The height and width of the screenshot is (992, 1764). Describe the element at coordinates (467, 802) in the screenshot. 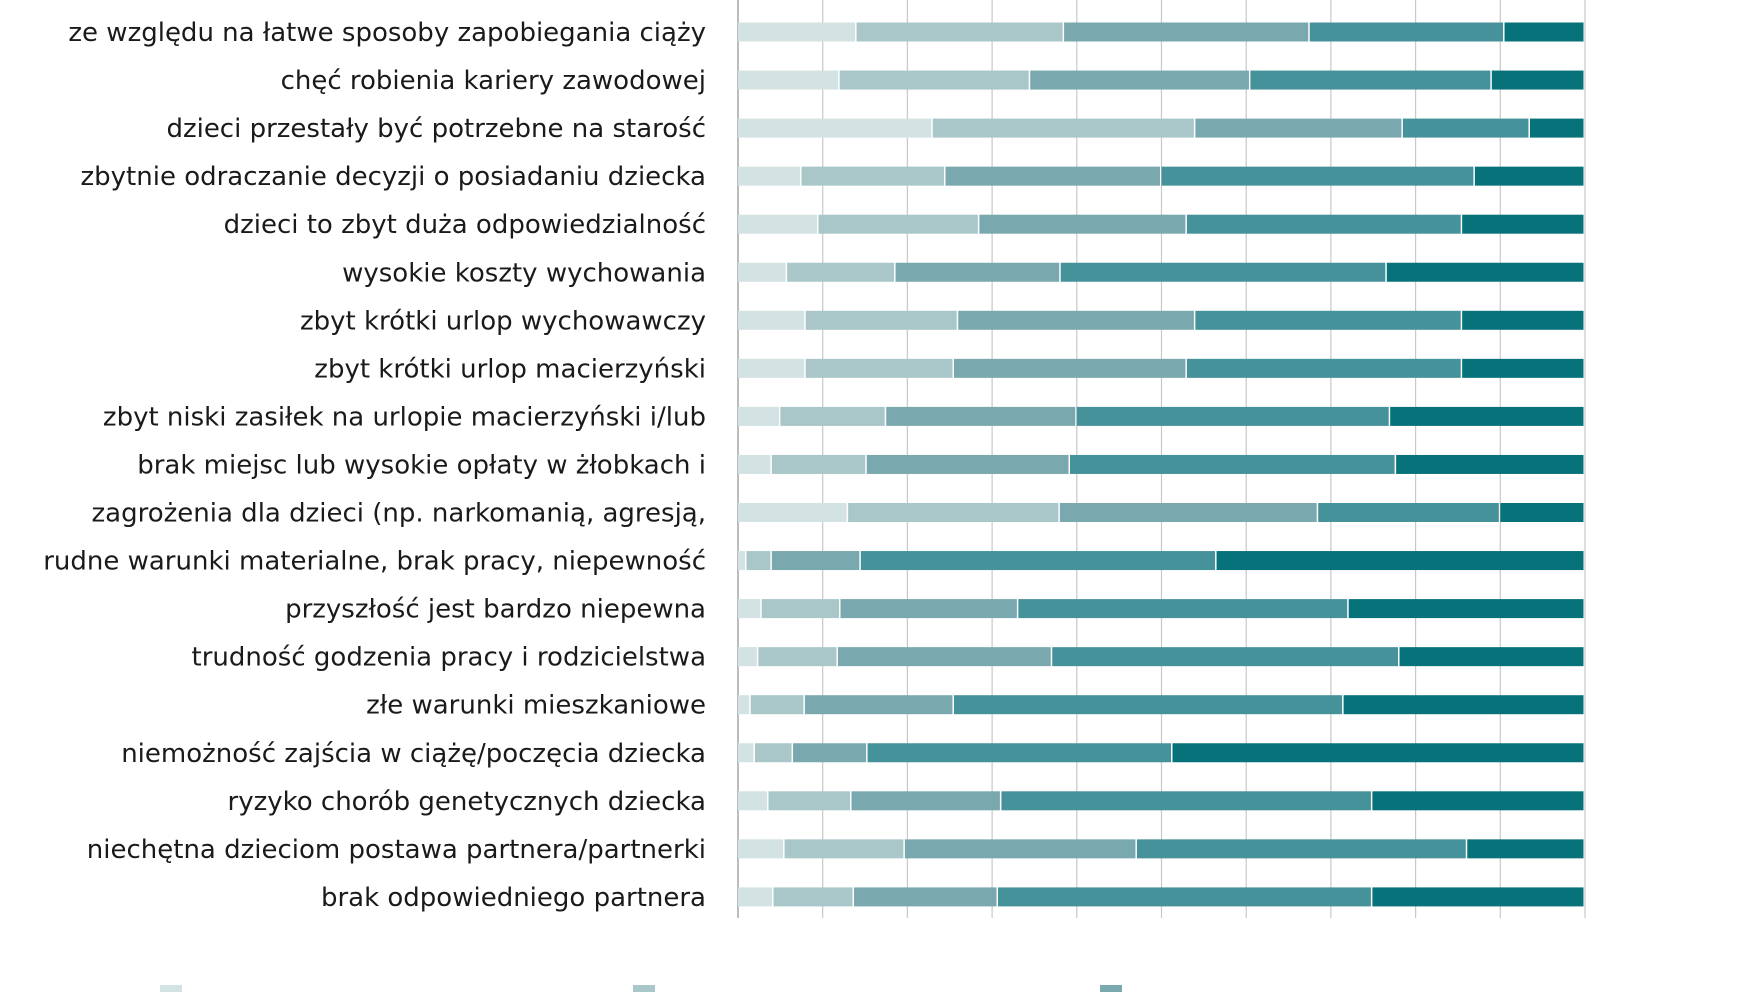

I see `category-label: ryzyko chorób genetycznych dziecka` at that location.